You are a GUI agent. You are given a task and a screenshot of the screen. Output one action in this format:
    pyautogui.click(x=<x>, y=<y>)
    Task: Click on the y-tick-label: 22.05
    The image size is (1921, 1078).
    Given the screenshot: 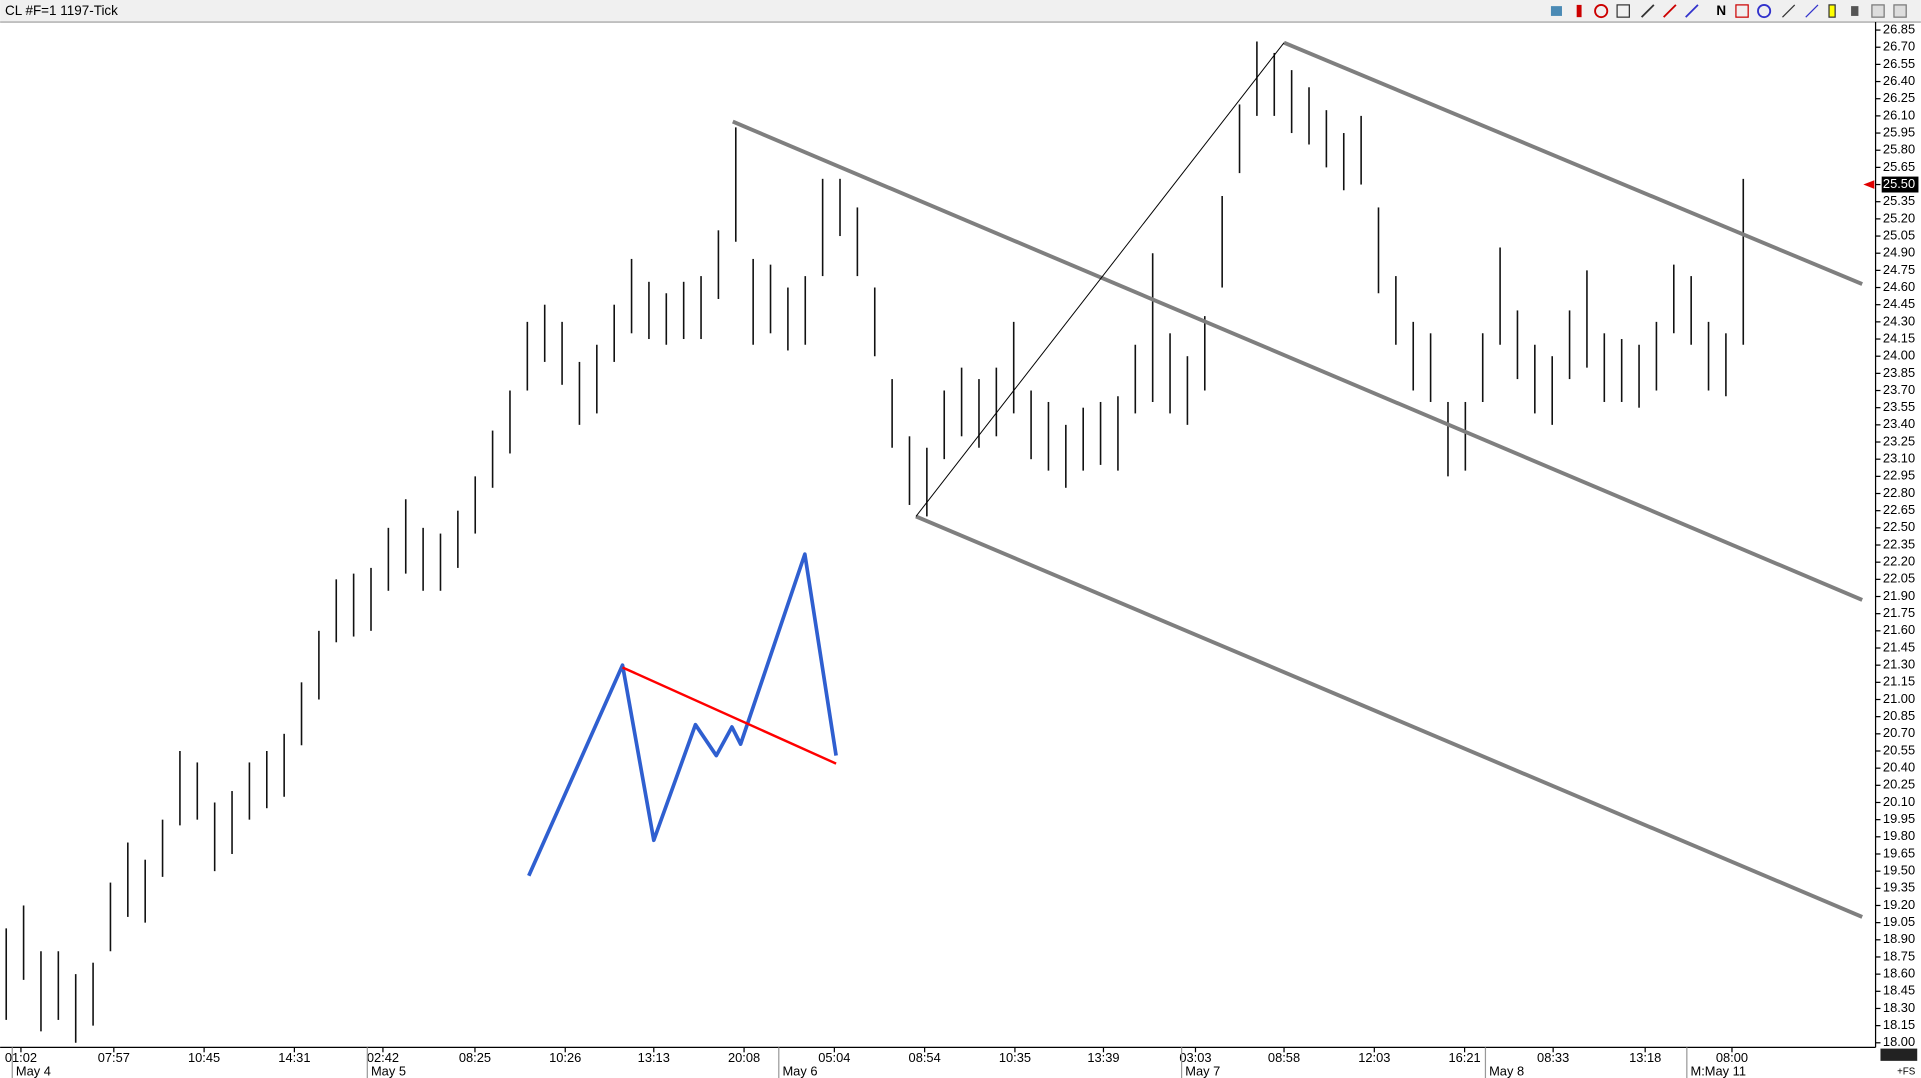 What is the action you would take?
    pyautogui.click(x=1899, y=578)
    